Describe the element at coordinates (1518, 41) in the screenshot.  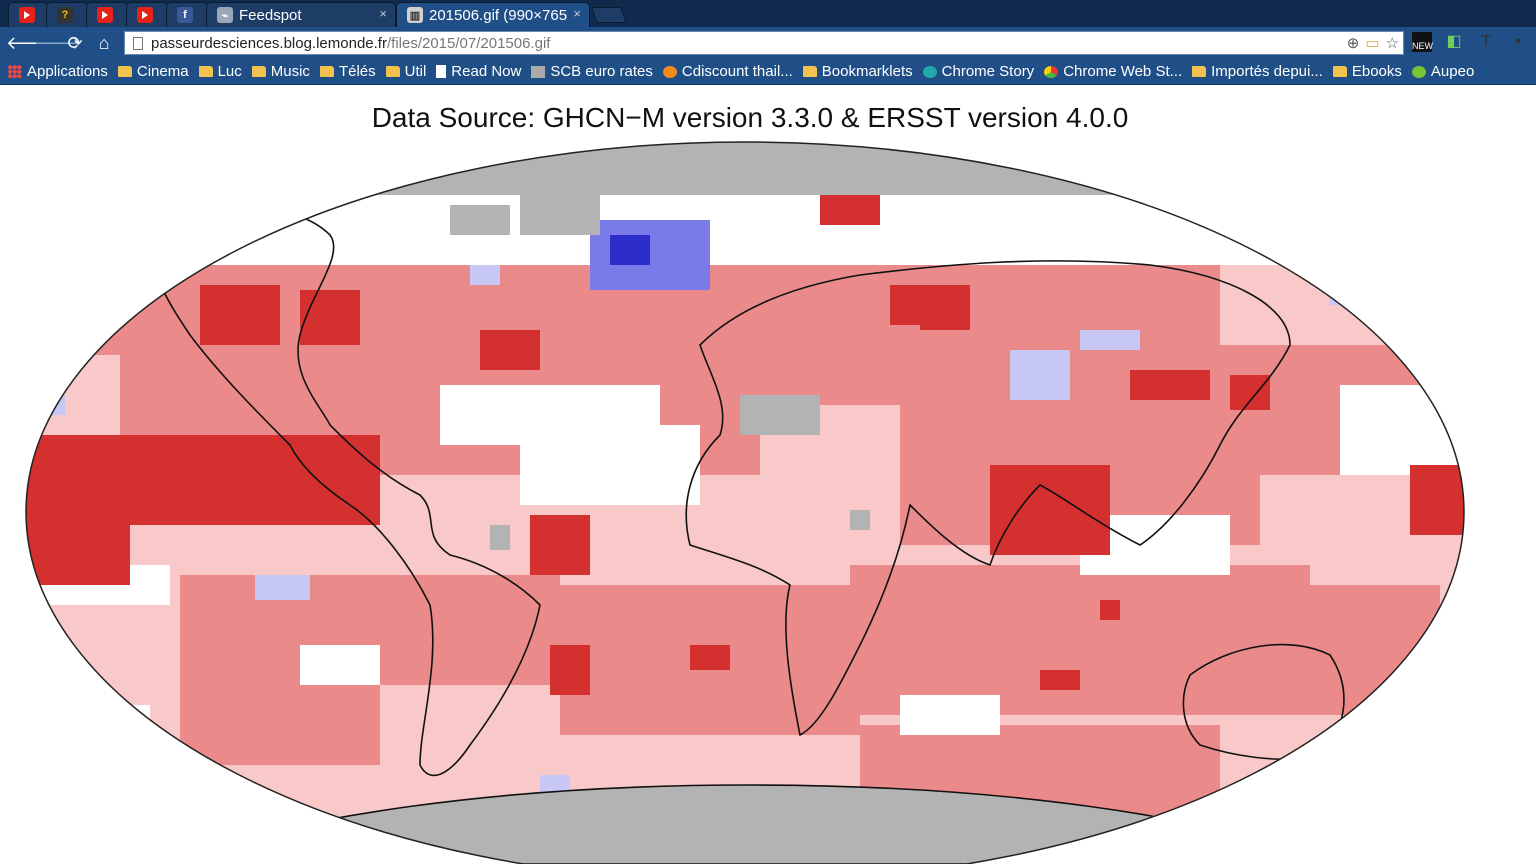
I see `extension-menu-icon: ▪` at that location.